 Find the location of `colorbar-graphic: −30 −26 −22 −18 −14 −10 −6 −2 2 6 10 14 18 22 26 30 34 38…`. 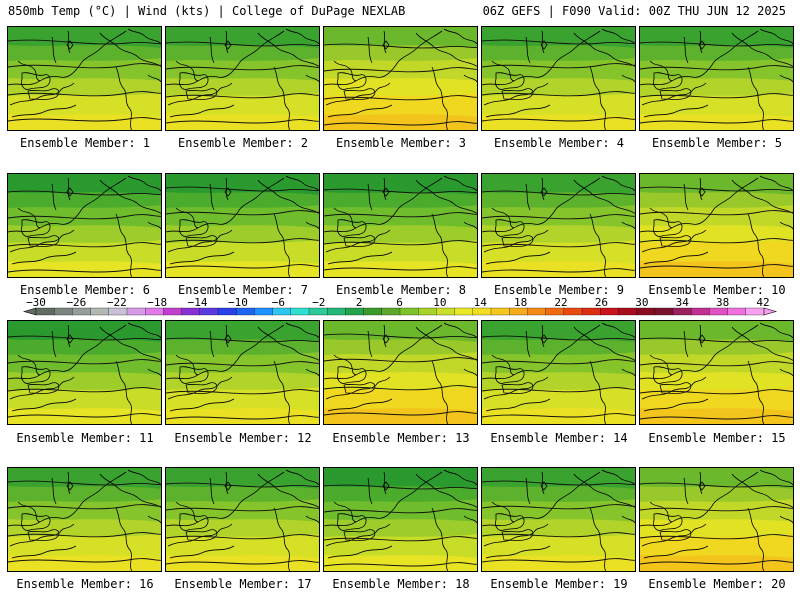

colorbar-graphic: −30 −26 −22 −18 −14 −10 −6 −2 2 6 10 14 18 22 26 30 34 38… is located at coordinates (400, 306).